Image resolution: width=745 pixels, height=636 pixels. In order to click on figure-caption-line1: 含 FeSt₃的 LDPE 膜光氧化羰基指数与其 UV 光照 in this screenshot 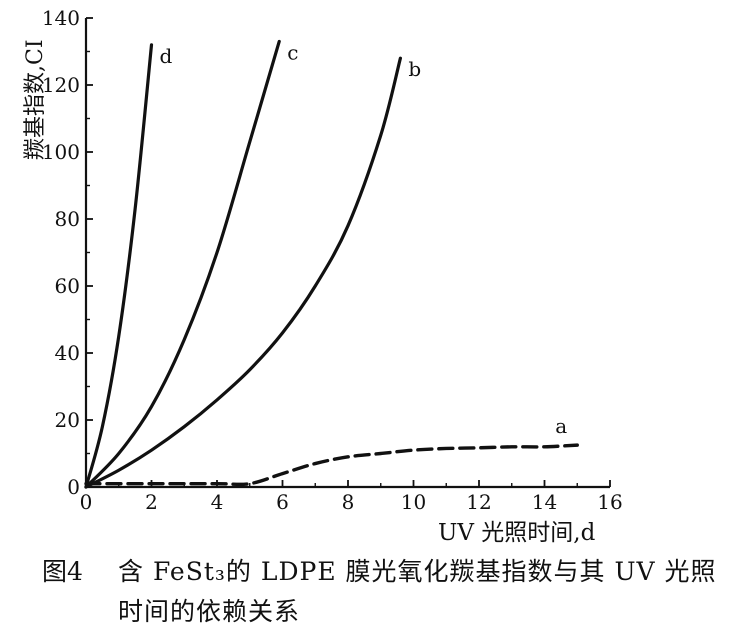, I will do `click(417, 571)`.